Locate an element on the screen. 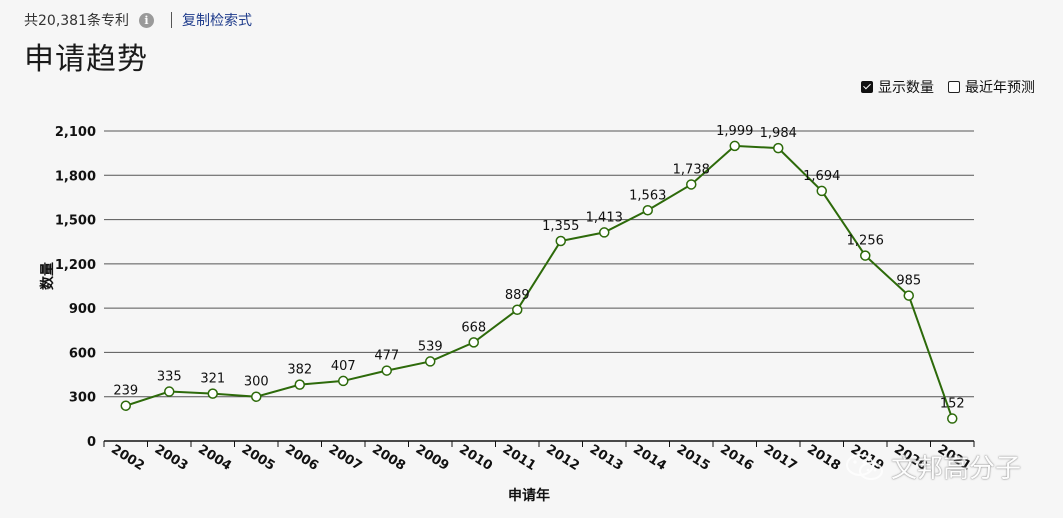  wechat-icon is located at coordinates (864, 466).